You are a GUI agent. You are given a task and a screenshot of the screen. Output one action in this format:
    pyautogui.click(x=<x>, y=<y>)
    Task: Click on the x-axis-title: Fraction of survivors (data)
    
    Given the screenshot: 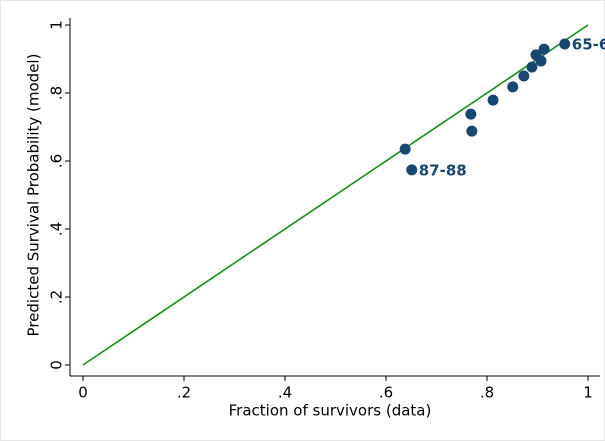 What is the action you would take?
    pyautogui.click(x=330, y=411)
    